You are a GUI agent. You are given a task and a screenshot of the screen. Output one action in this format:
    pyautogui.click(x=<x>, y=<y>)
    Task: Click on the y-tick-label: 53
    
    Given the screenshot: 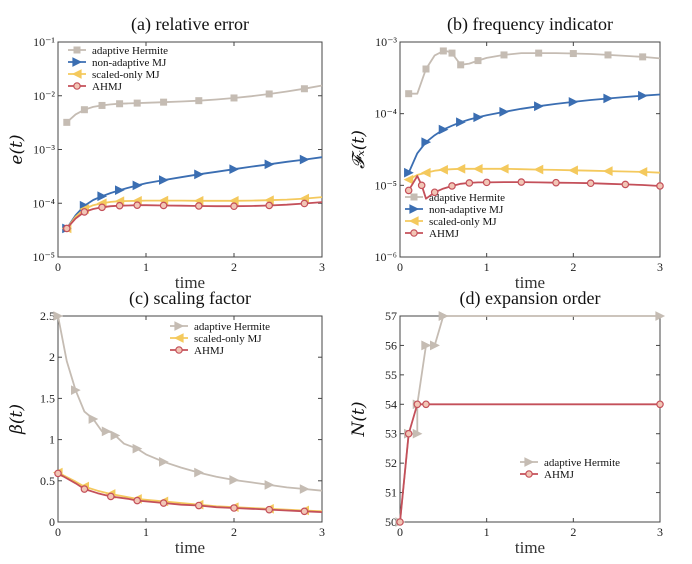 What is the action you would take?
    pyautogui.click(x=391, y=434)
    